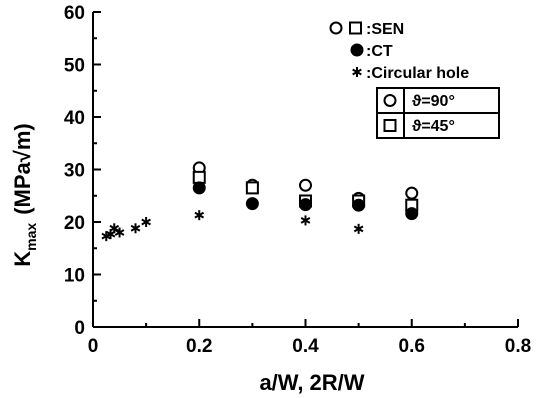 This screenshot has width=543, height=398. I want to click on y-axis-label-main: K, so click(22, 259).